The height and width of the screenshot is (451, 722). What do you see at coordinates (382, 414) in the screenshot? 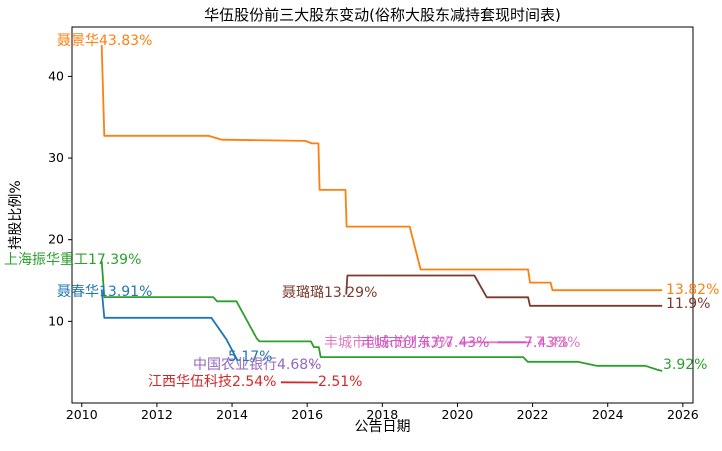
I see `x-tick-label: 2018` at bounding box center [382, 414].